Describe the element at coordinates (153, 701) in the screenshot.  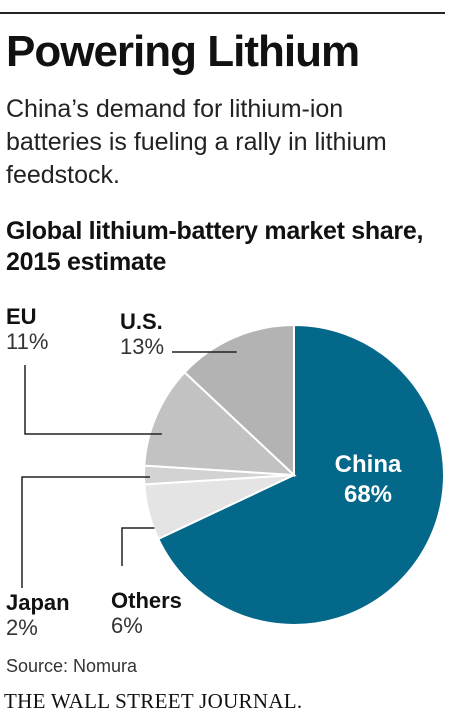
I see `publisher-logo: THE WALL STREET JOURNAL.` at that location.